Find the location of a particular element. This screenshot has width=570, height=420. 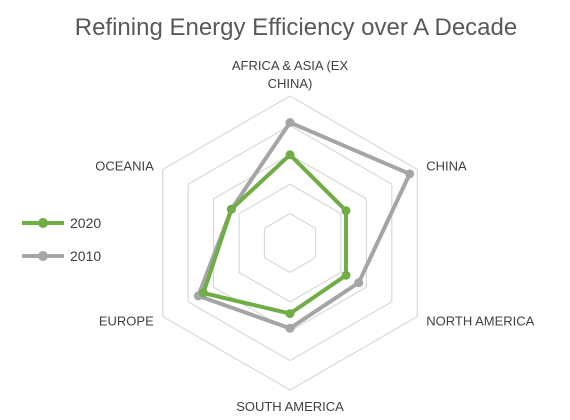

legend-item-2020: 2020 is located at coordinates (61, 223).